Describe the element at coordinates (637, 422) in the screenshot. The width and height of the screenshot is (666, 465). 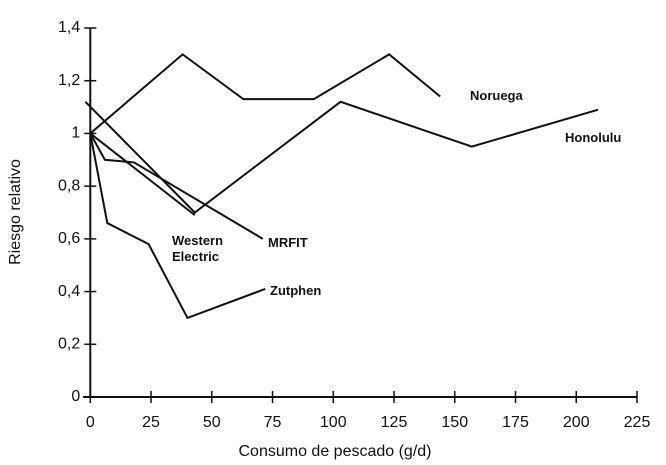
I see `x-tick-label: 225` at that location.